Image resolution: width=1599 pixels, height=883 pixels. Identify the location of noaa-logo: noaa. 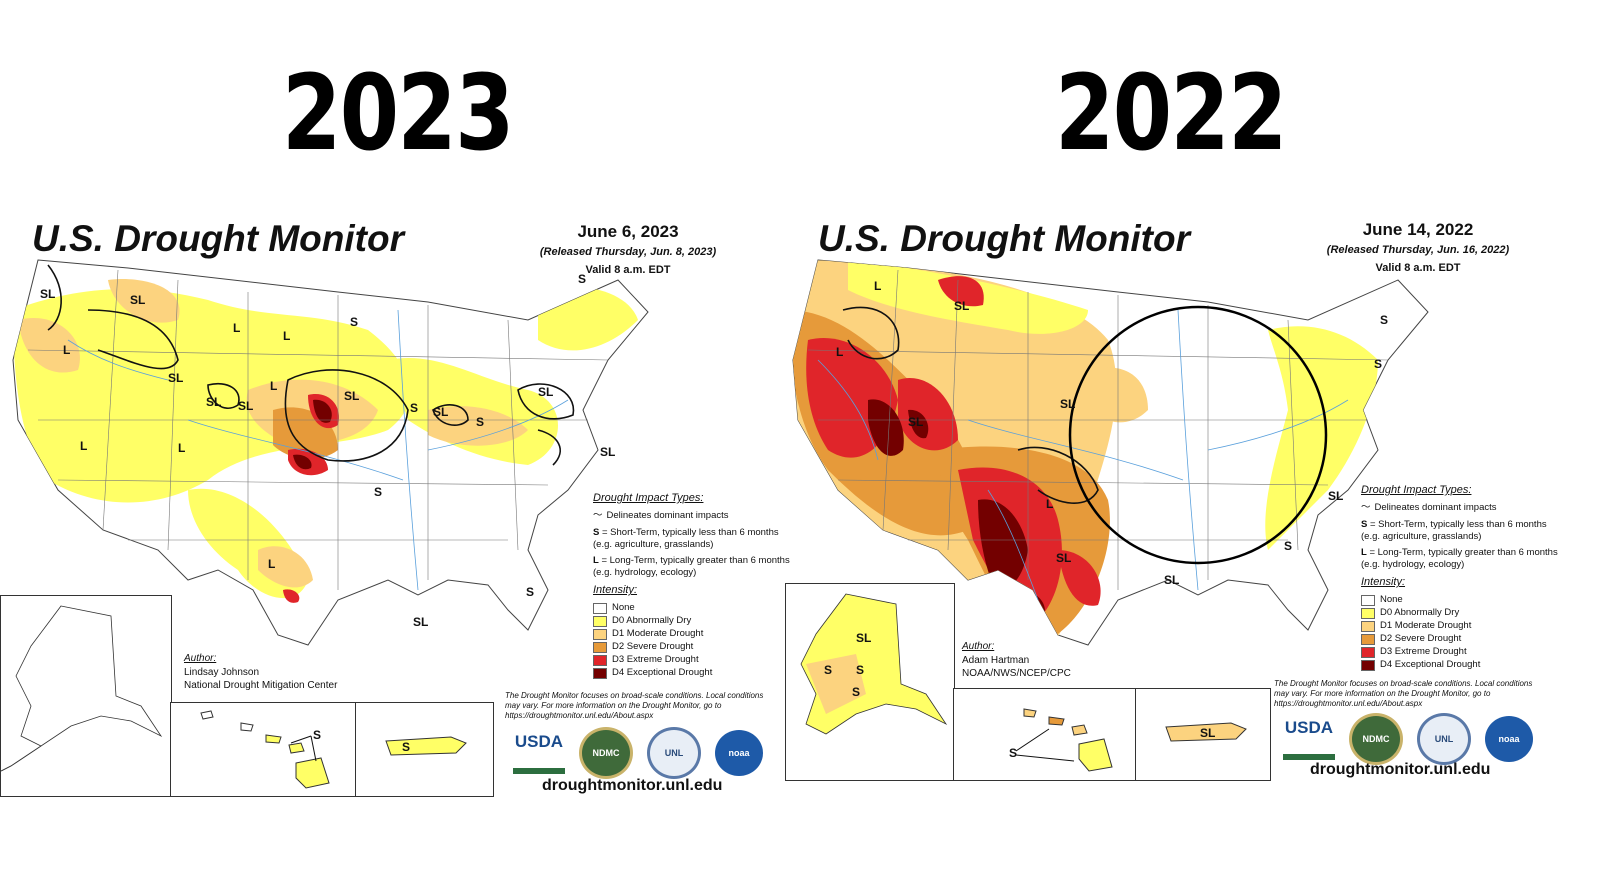
(739, 753).